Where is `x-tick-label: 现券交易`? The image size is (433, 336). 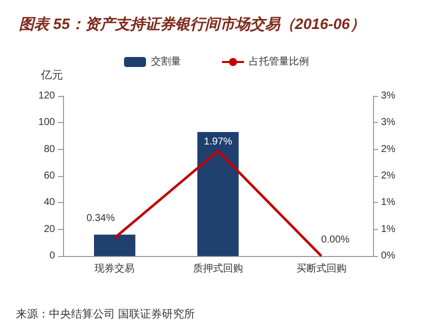
x-tick-label: 现券交易 is located at coordinates (114, 268).